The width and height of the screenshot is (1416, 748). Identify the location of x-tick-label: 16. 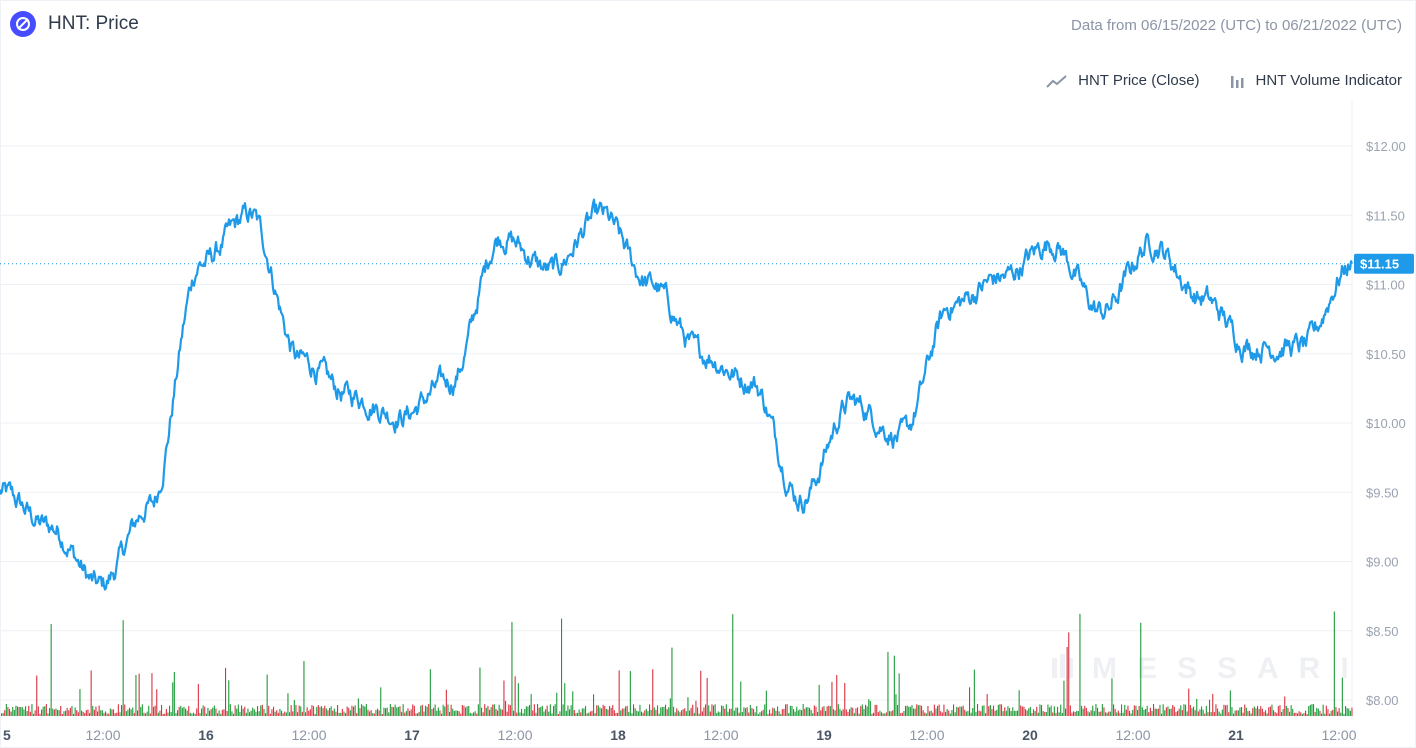
(206, 735).